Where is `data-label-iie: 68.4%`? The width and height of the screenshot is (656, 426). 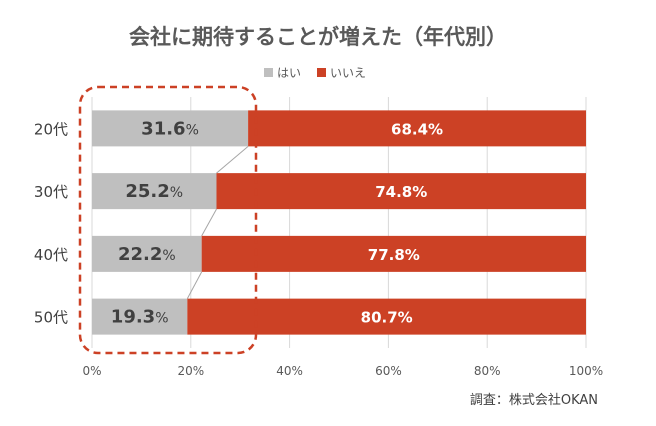 data-label-iie: 68.4% is located at coordinates (417, 129).